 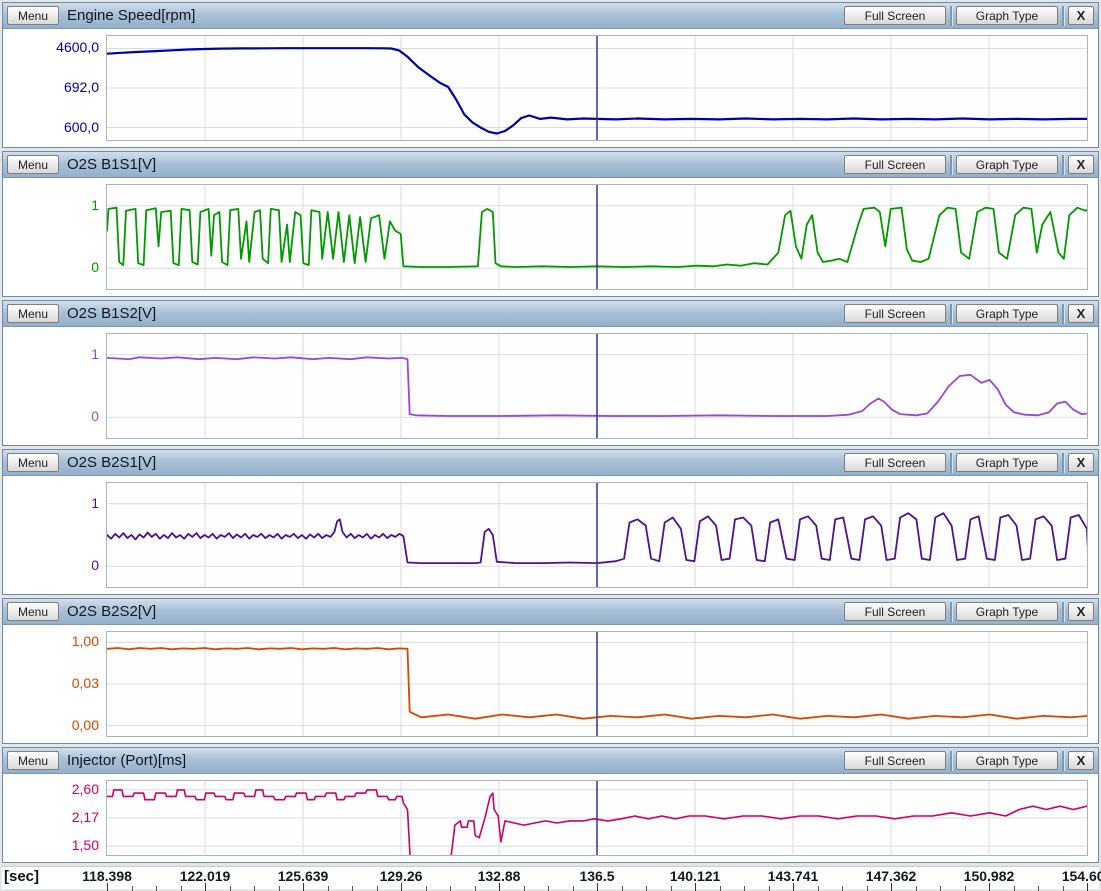 I want to click on y-axis-label: 0, so click(x=95, y=565).